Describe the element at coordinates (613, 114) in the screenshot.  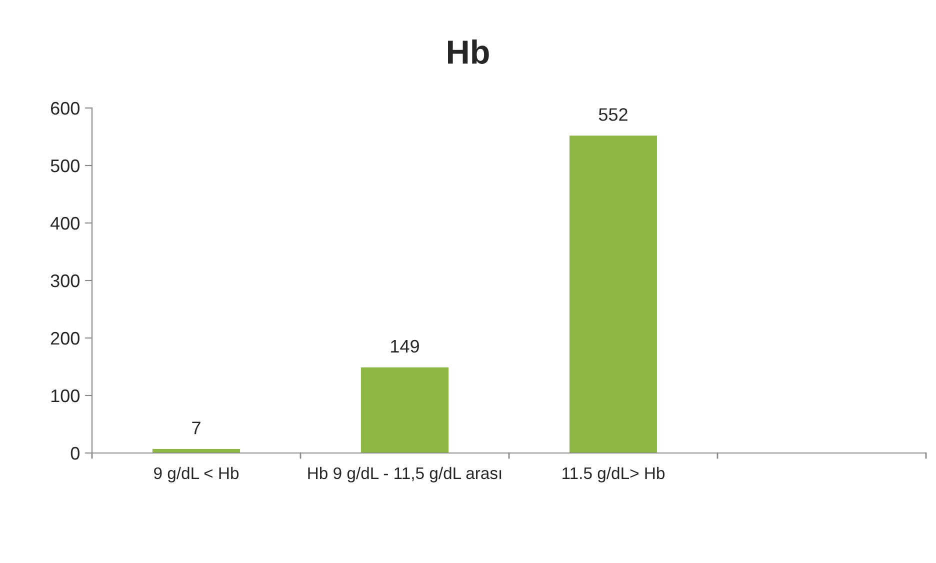
I see `data-label: 552` at that location.